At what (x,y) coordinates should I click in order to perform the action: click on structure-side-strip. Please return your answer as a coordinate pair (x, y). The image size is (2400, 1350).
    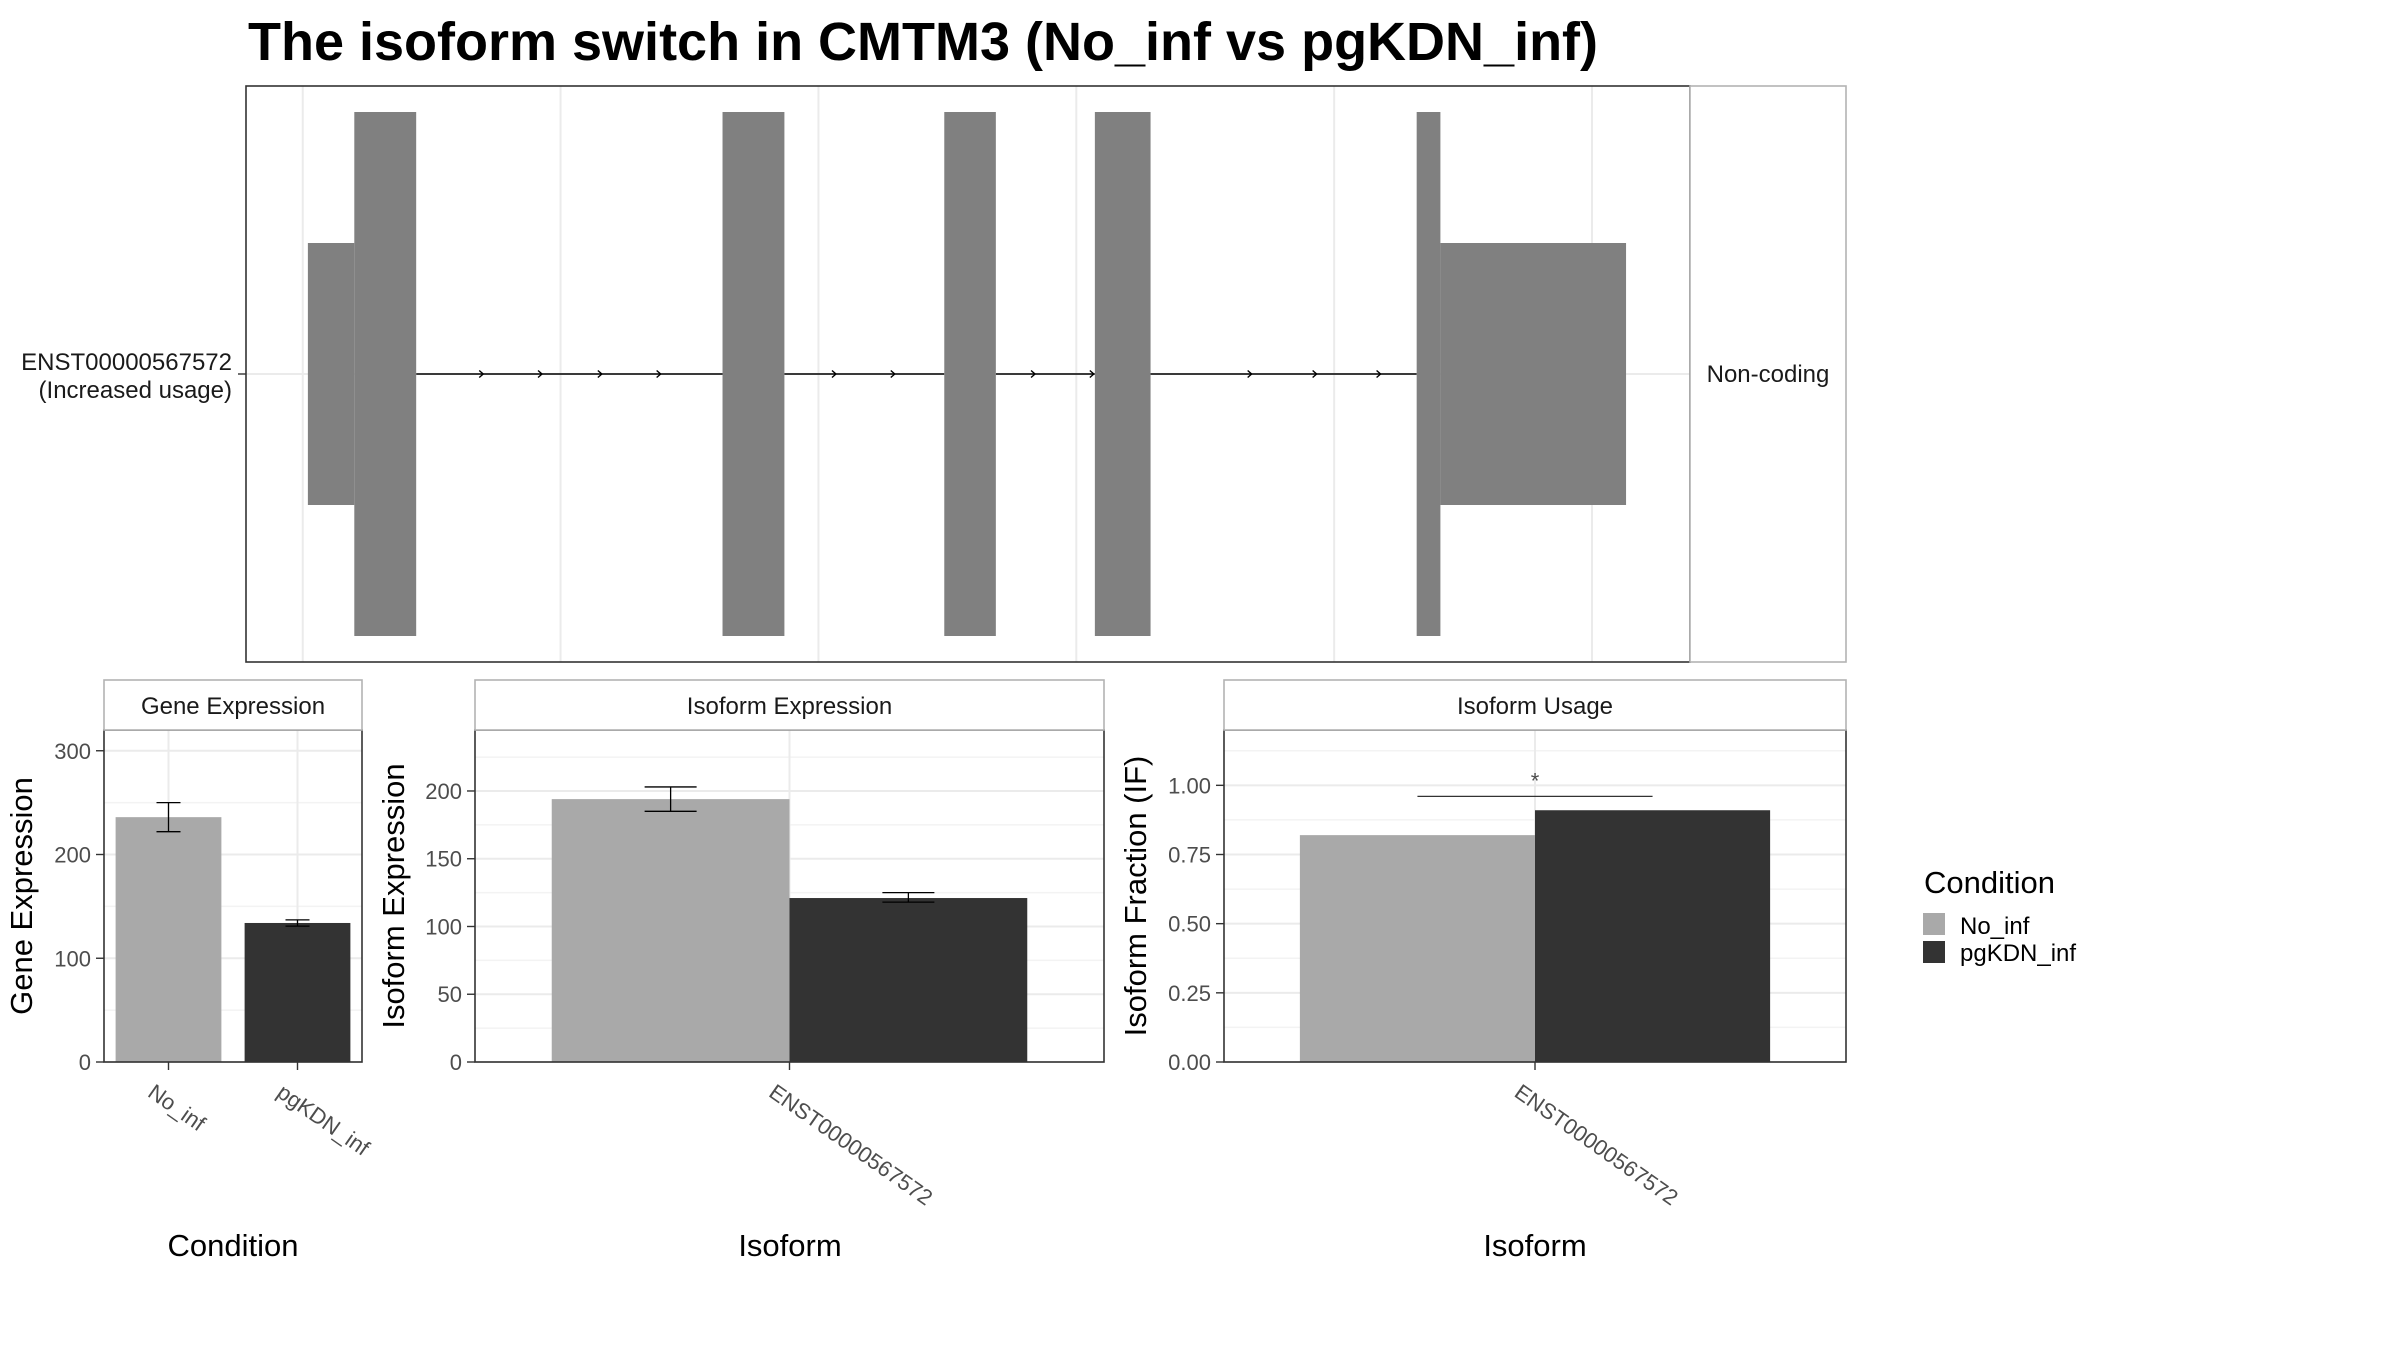
    Looking at the image, I should click on (1768, 374).